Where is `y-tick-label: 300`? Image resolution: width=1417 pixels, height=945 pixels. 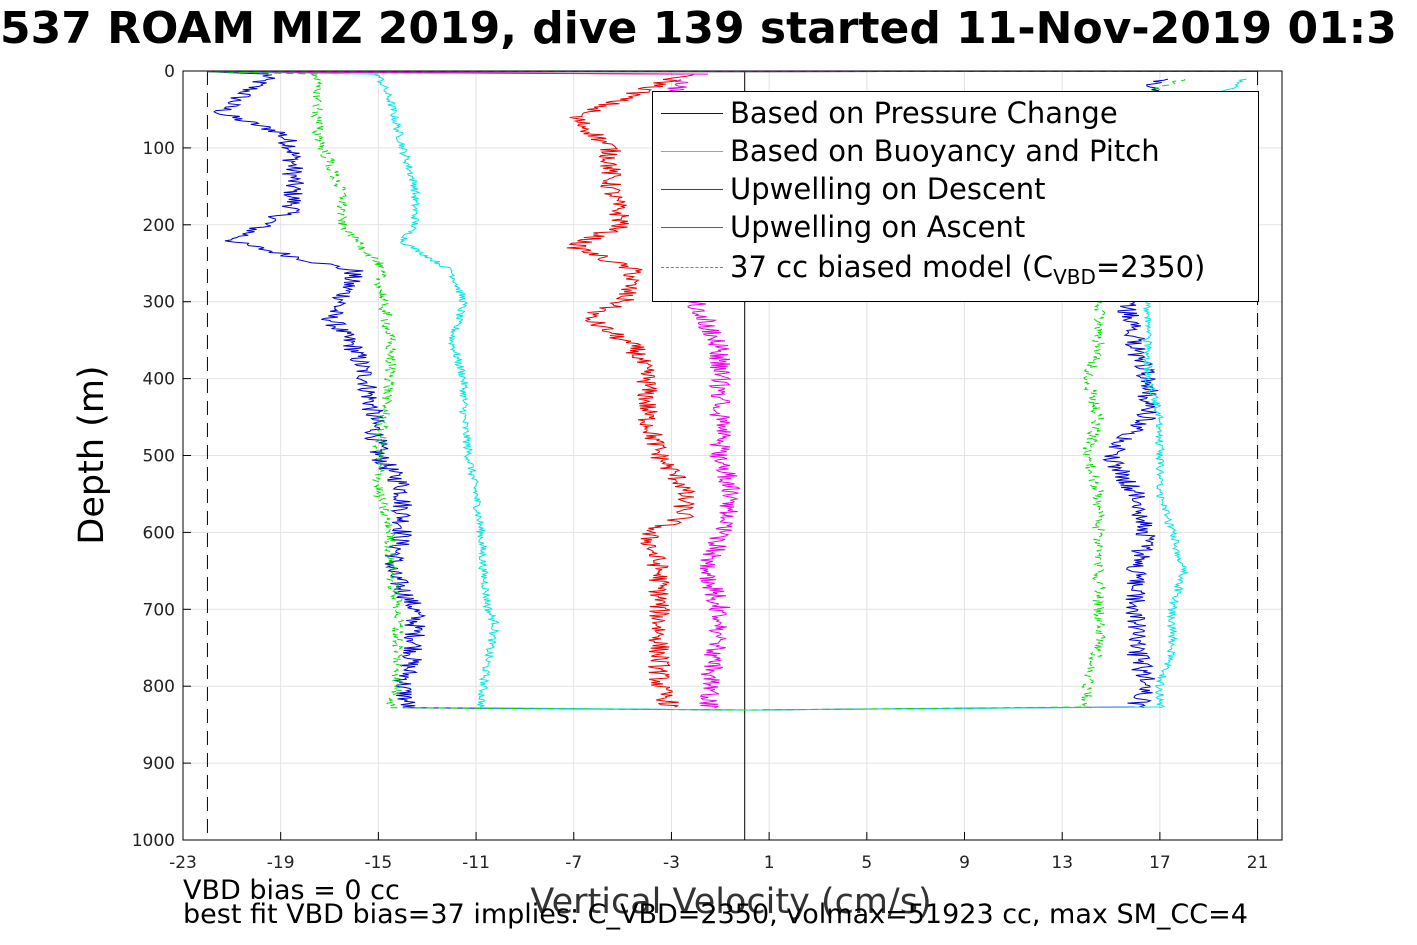
y-tick-label: 300 is located at coordinates (159, 303).